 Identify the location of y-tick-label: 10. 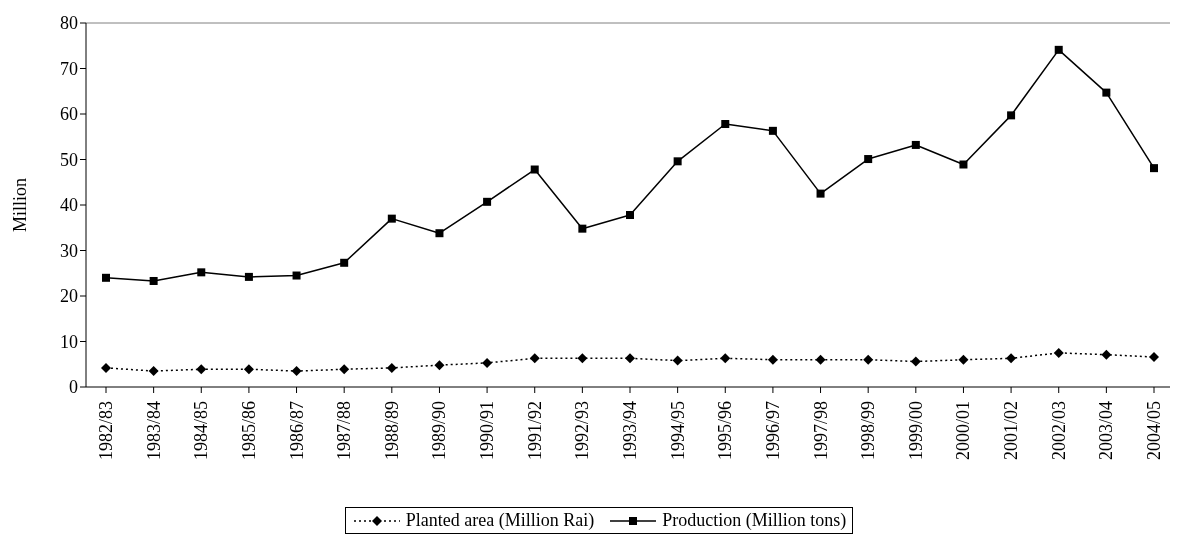
(69, 341).